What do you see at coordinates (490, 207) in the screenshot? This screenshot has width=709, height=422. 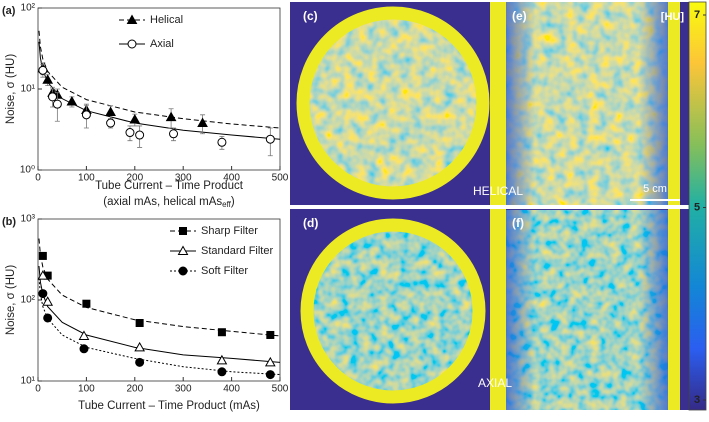 I see `separator` at bounding box center [490, 207].